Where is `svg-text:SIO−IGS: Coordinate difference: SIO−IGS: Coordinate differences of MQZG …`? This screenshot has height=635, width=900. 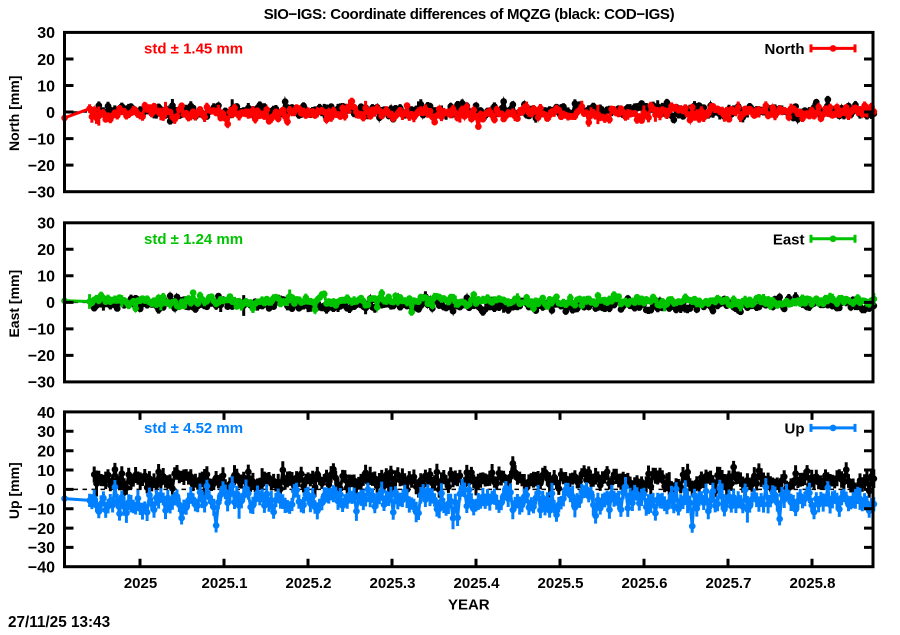
svg-text:SIO−IGS: Coordinate difference: SIO−IGS: Coordinate differences of MQZG … is located at coordinates (469, 14).